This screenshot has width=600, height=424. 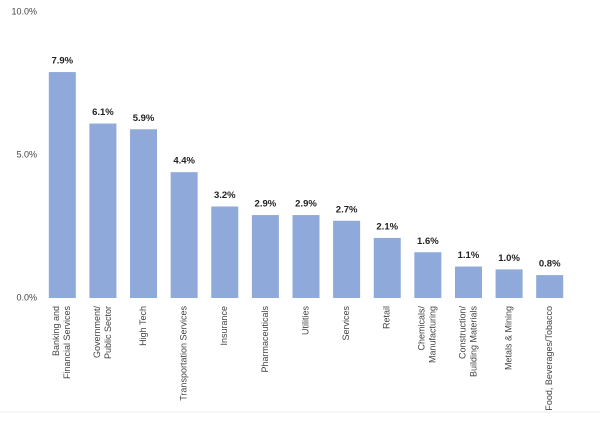 I want to click on x-tick-label: Banking and, so click(x=56, y=331).